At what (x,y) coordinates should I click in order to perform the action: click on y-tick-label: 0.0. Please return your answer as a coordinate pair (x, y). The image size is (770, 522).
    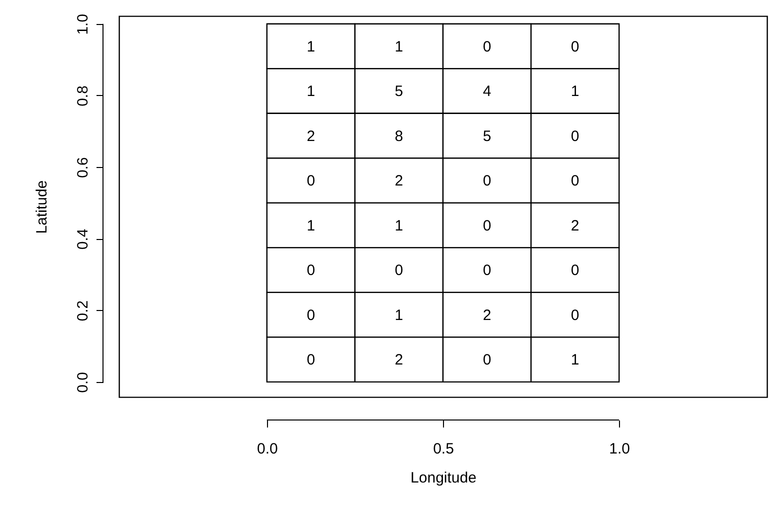
    Looking at the image, I should click on (83, 382).